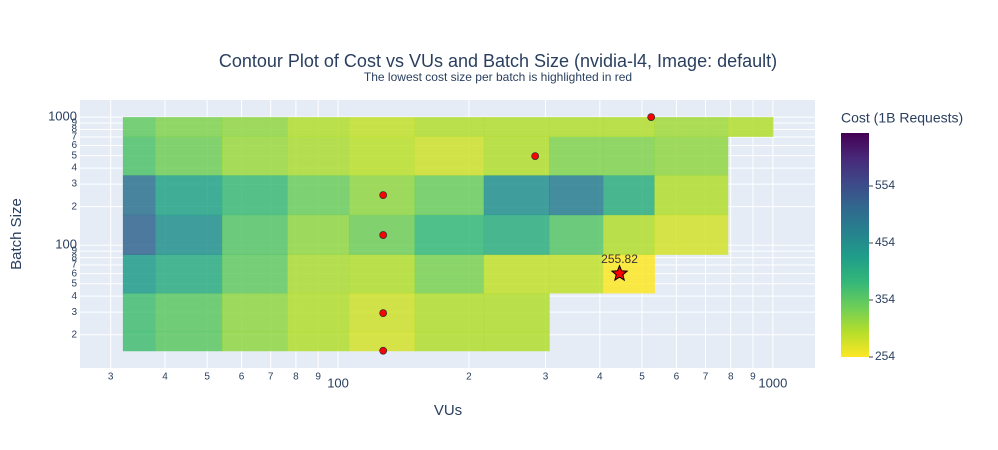  What do you see at coordinates (772, 382) in the screenshot?
I see `x-tick-label: 1000` at bounding box center [772, 382].